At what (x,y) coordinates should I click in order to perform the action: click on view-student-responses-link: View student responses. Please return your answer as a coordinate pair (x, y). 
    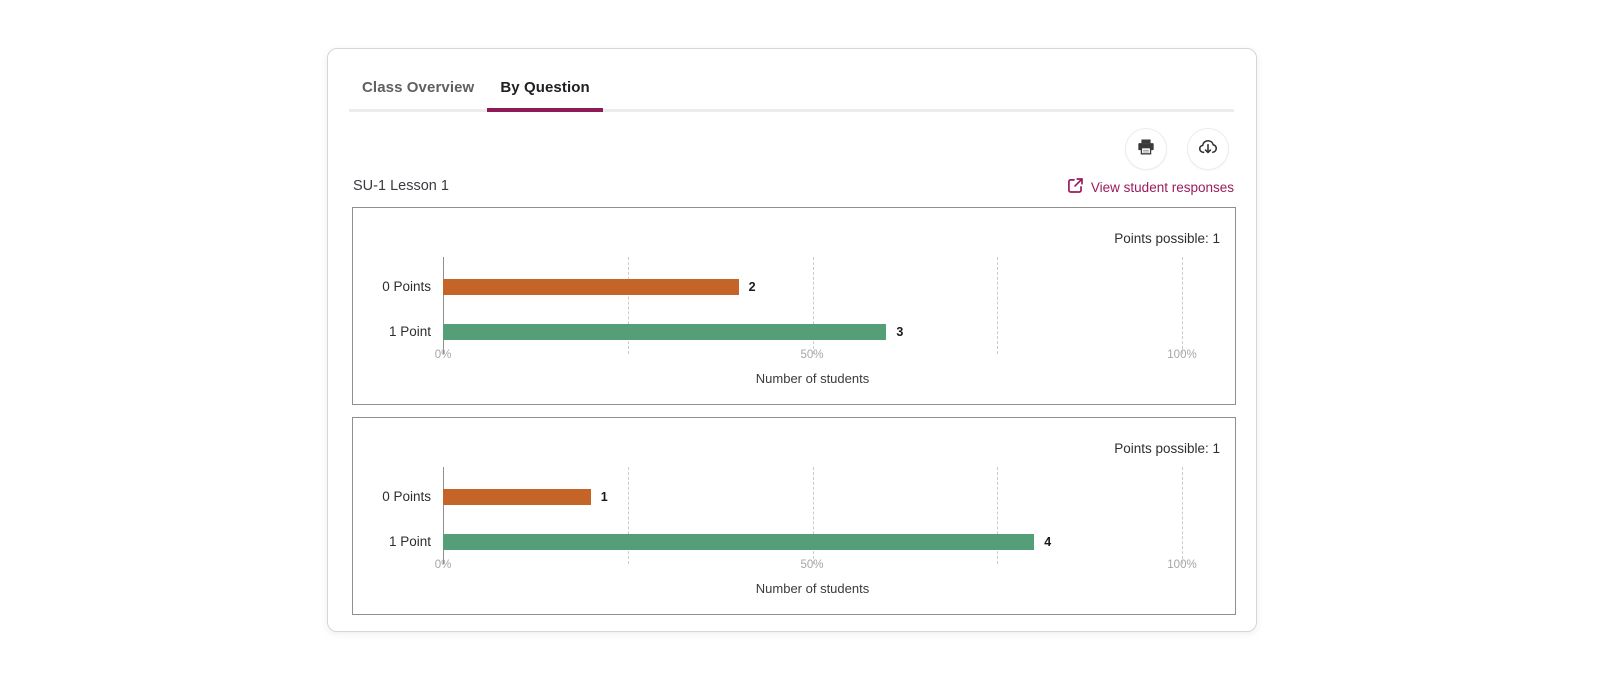
    Looking at the image, I should click on (1150, 187).